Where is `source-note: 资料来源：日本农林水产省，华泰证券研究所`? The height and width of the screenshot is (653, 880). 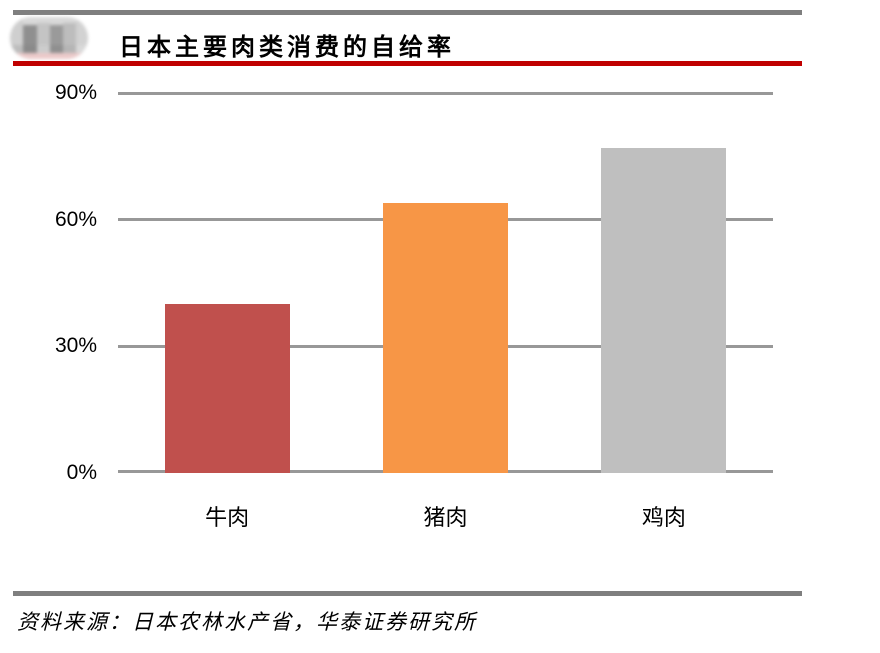 source-note: 资料来源：日本农林水产省，华泰证券研究所 is located at coordinates (247, 622).